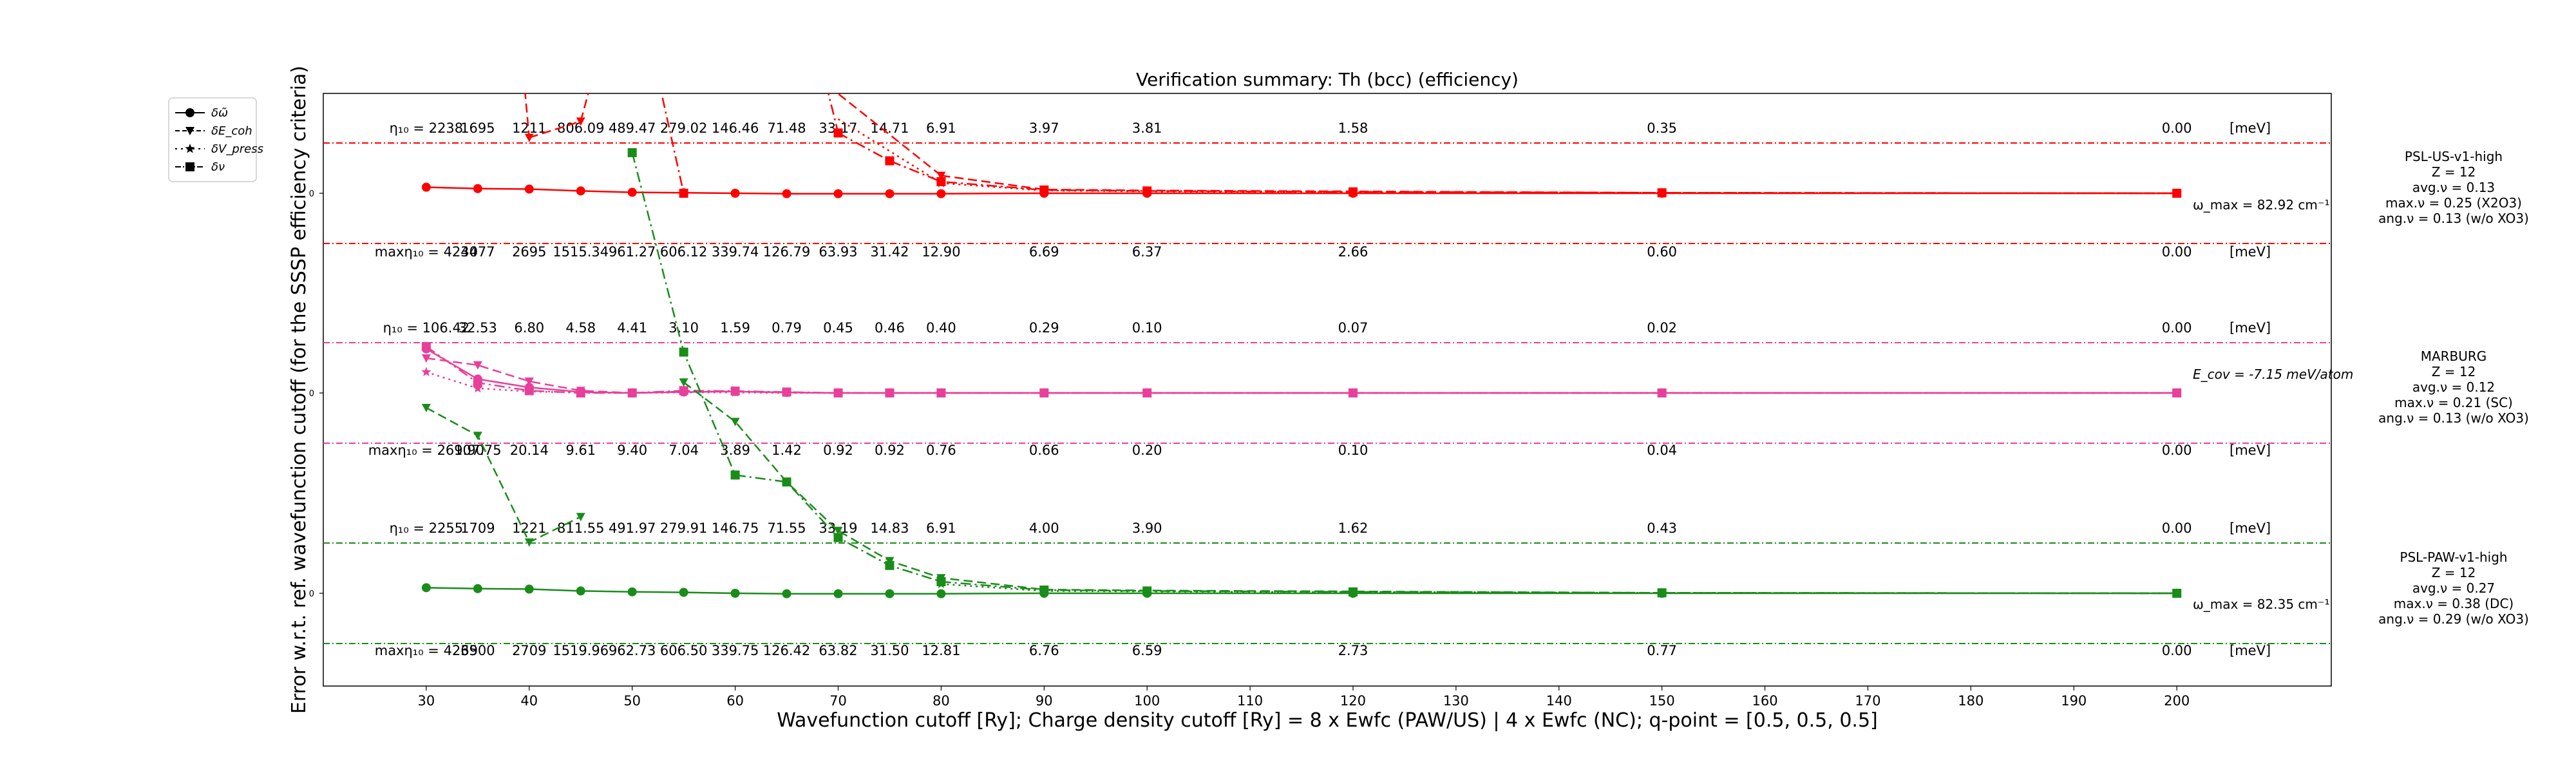  Describe the element at coordinates (478, 128) in the screenshot. I see `eta-value: 1695` at that location.